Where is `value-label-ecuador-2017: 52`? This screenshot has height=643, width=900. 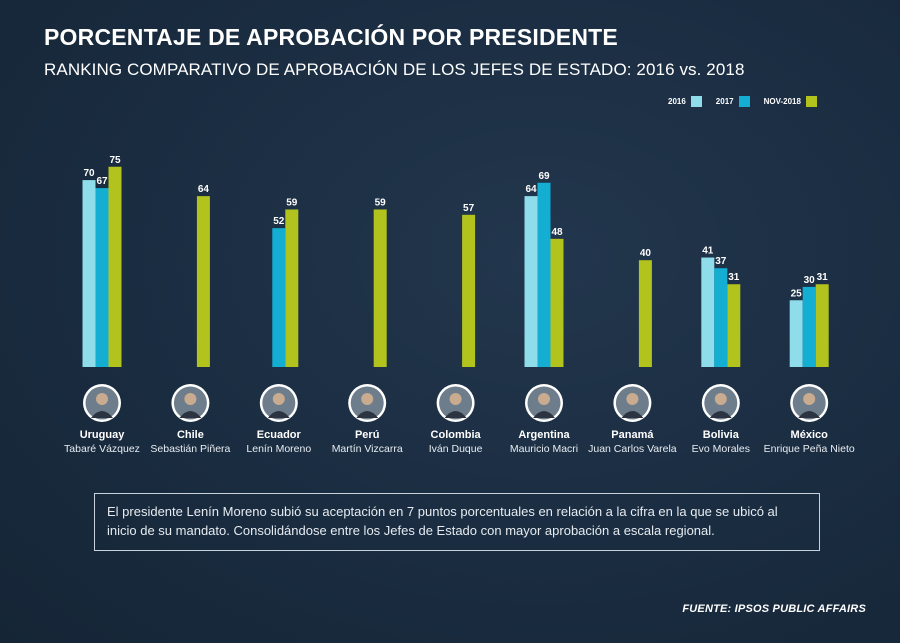 value-label-ecuador-2017: 52 is located at coordinates (279, 221).